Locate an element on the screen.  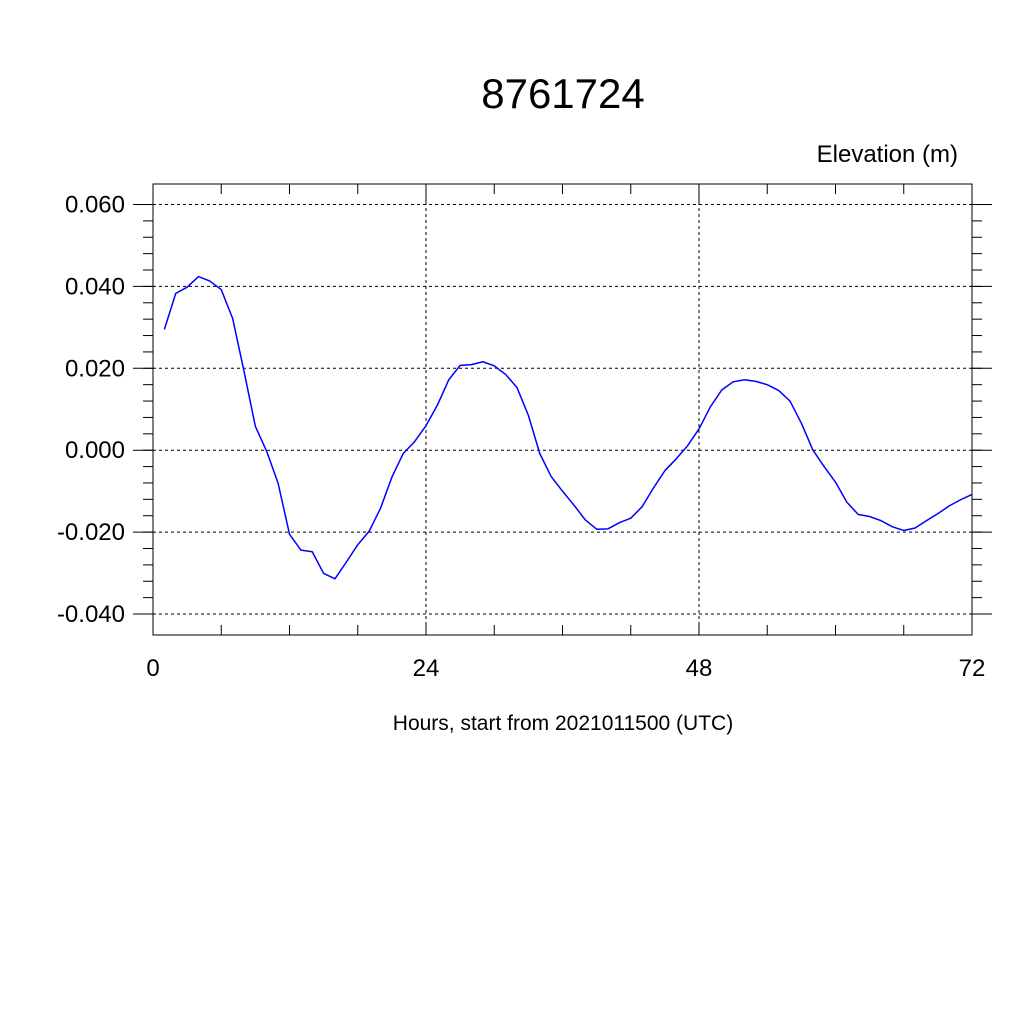
y-tick-label: 0.000 is located at coordinates (95, 450).